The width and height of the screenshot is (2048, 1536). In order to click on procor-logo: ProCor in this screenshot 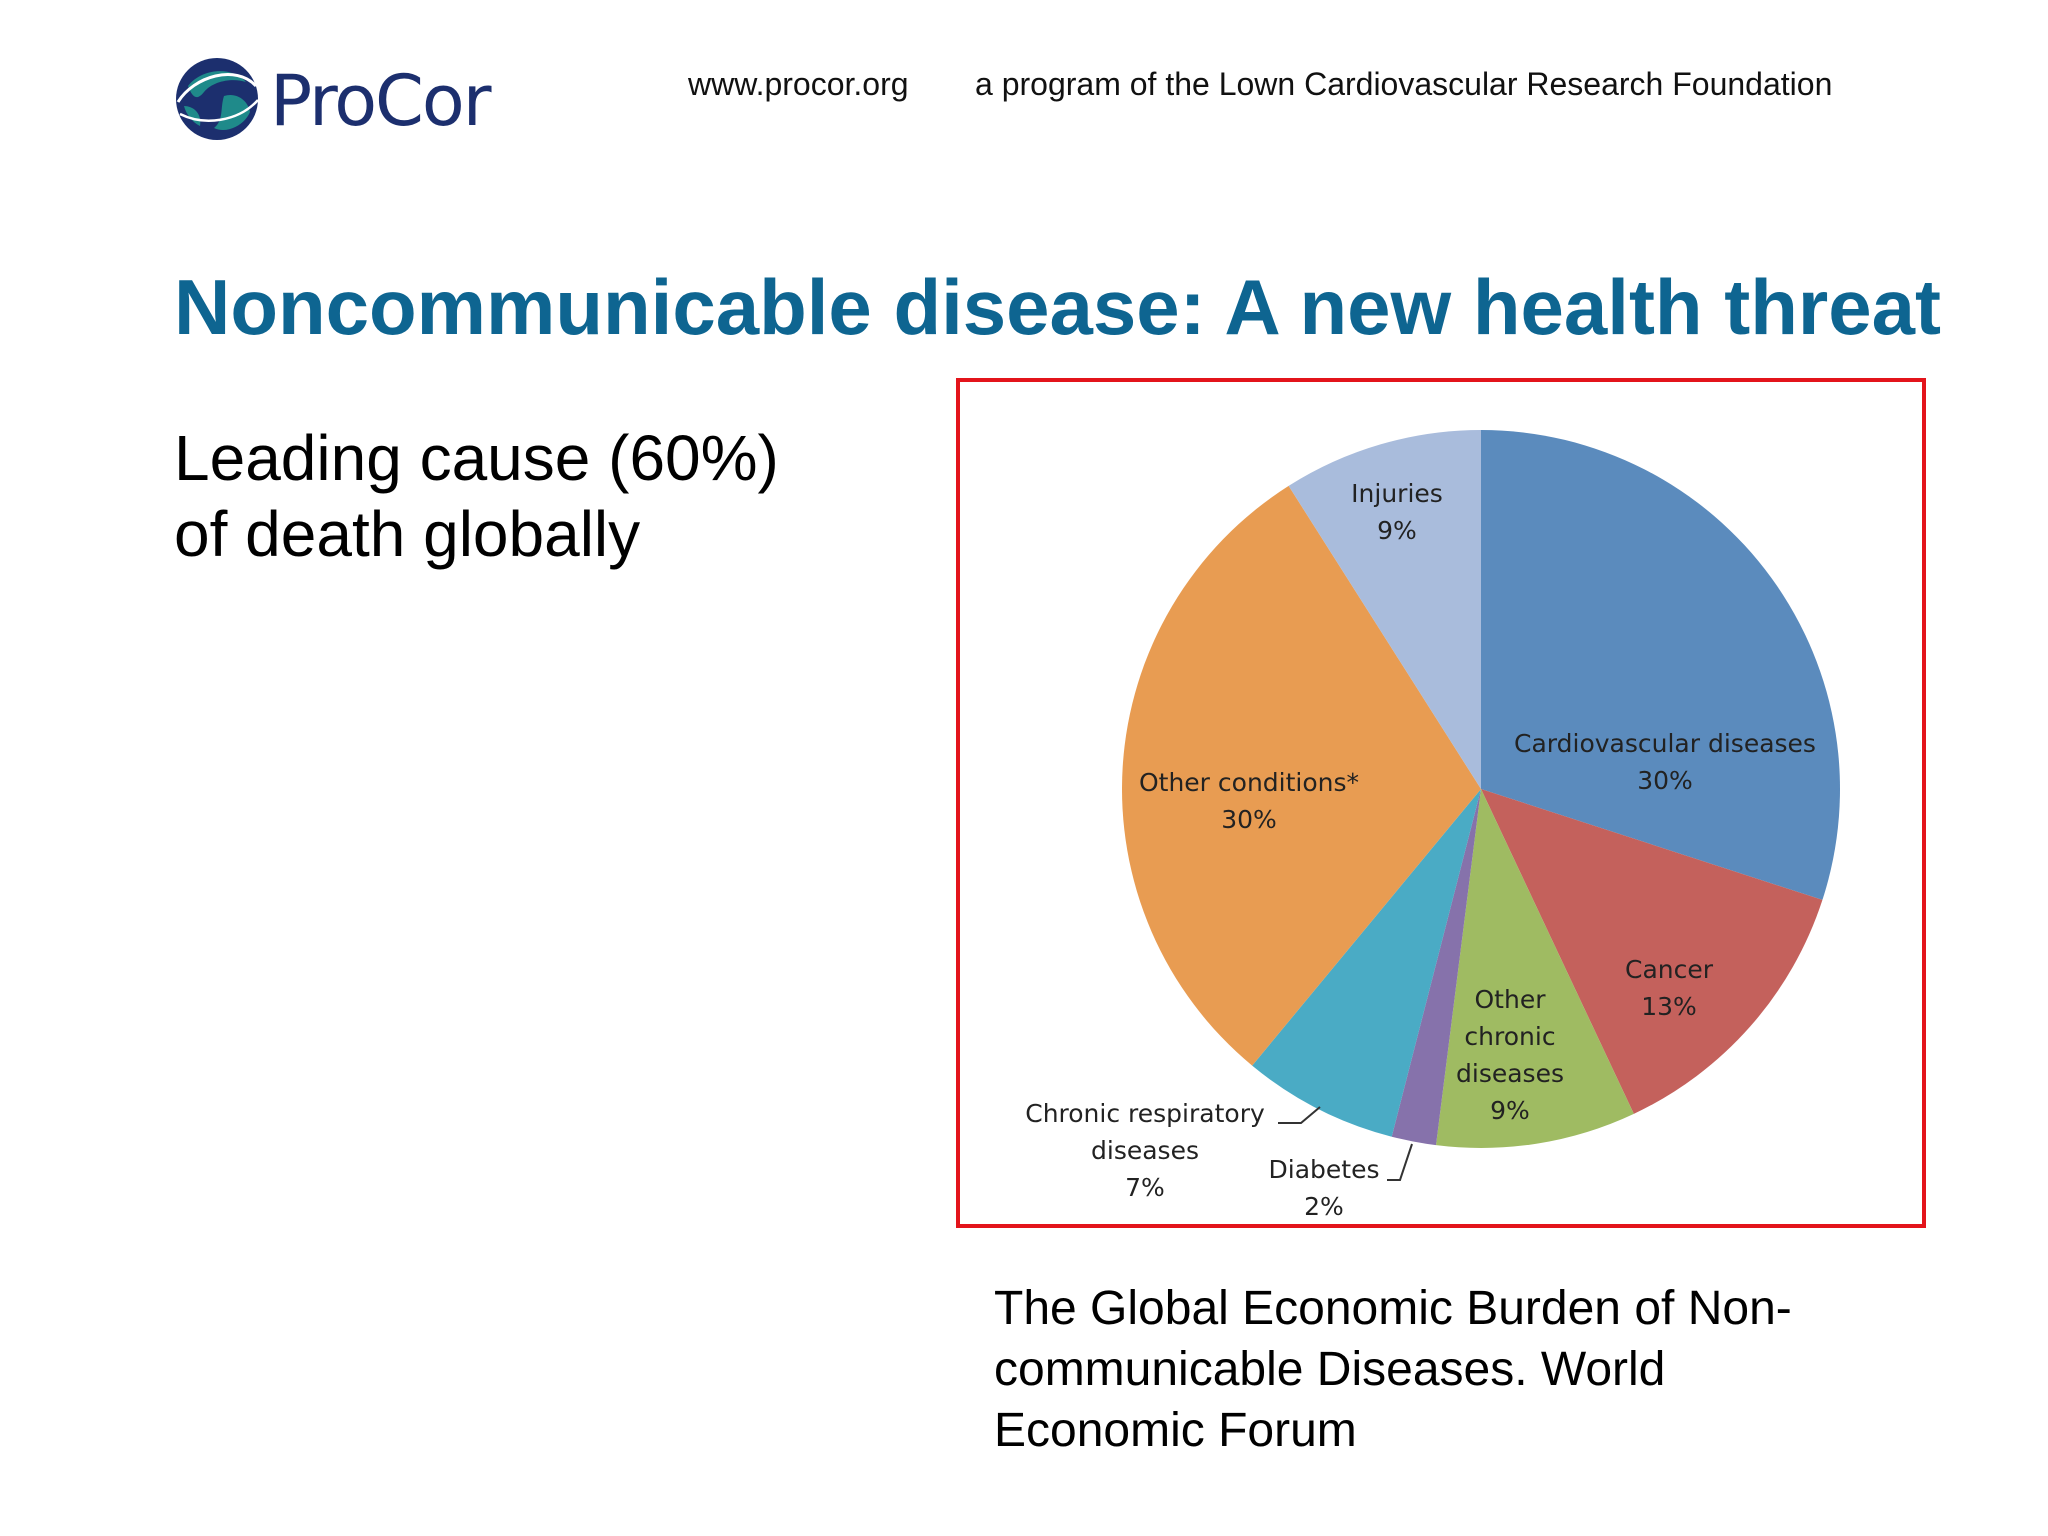, I will do `click(344, 101)`.